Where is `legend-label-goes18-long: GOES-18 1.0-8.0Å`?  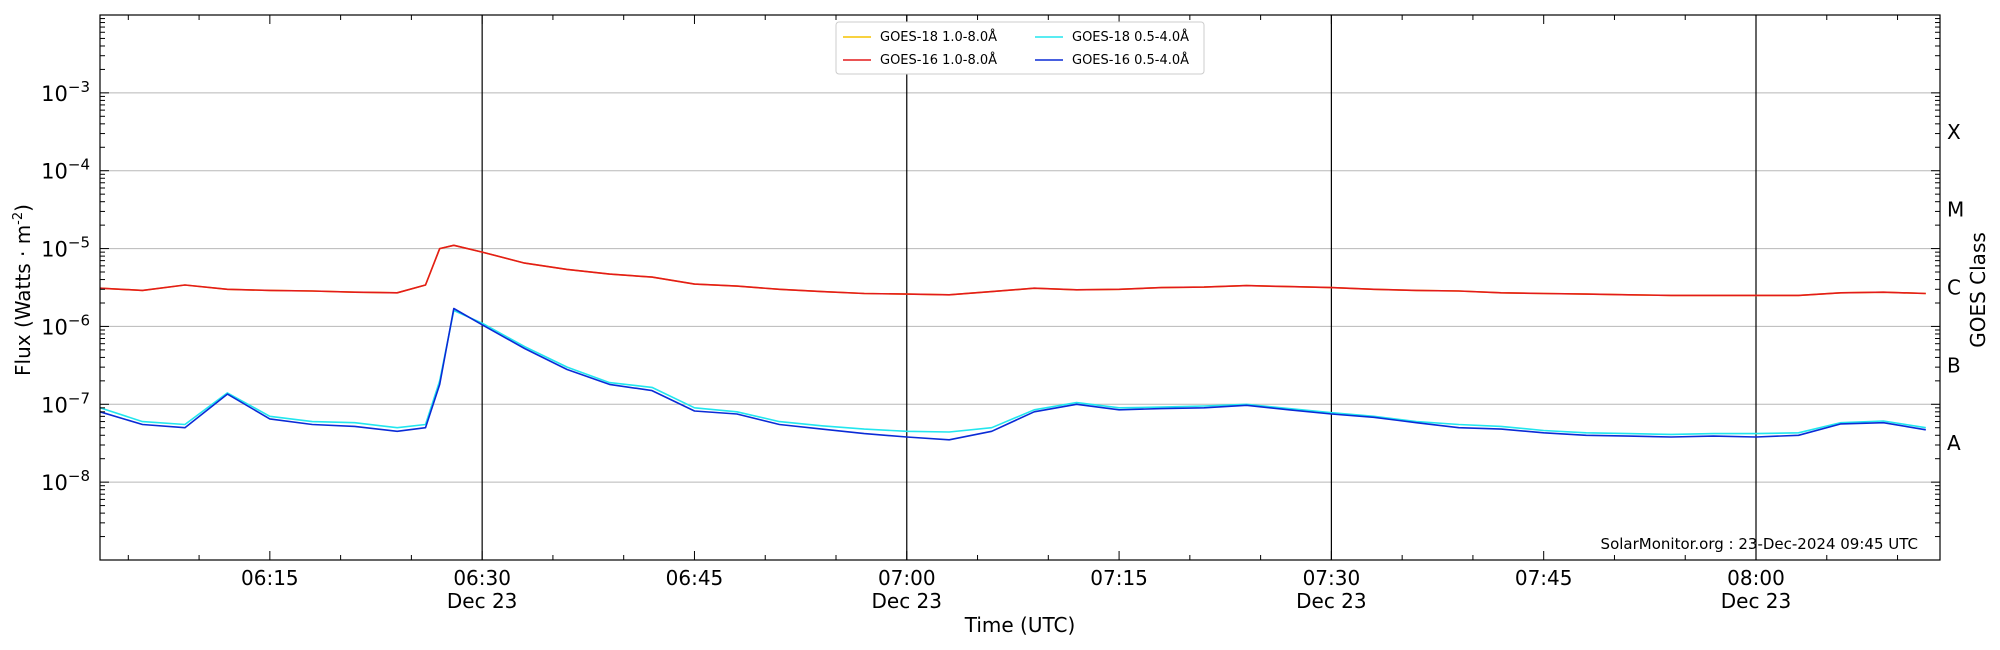
legend-label-goes18-long: GOES-18 1.0-8.0Å is located at coordinates (938, 37).